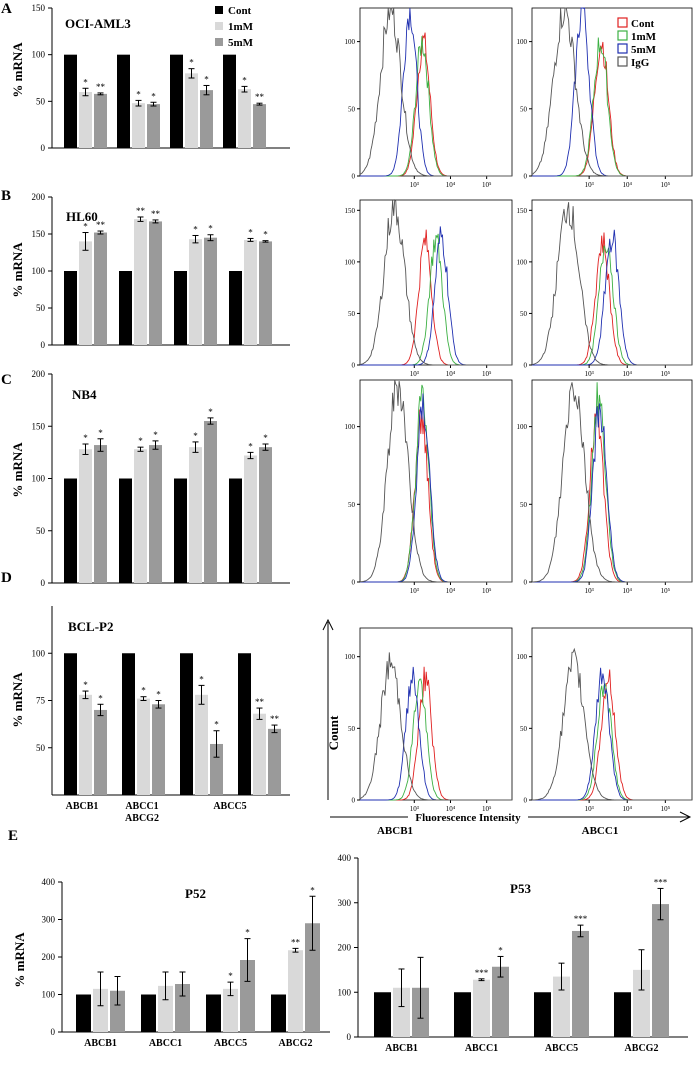  Describe the element at coordinates (395, 831) in the screenshot. I see `flow-marker-abcb1: ABCB1` at that location.